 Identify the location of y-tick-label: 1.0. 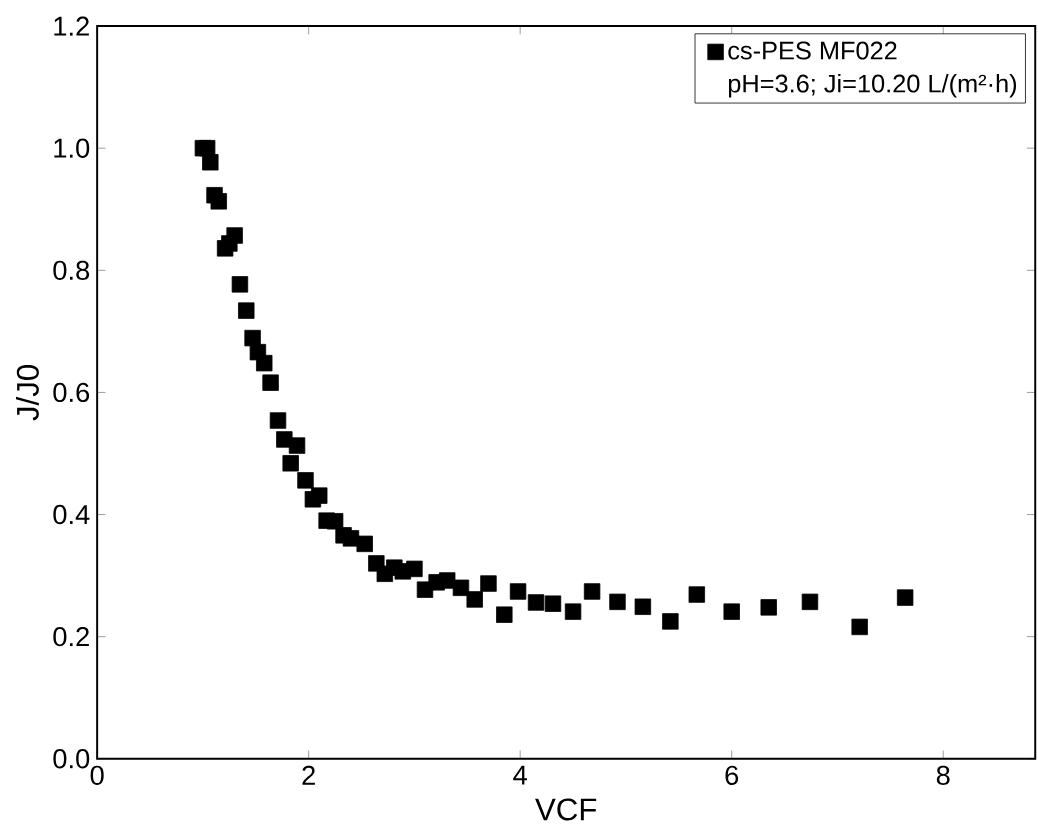
(72, 148).